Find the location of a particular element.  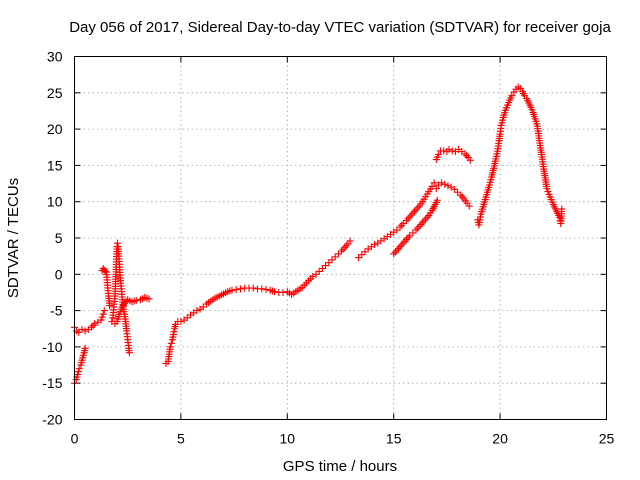

series-seg10 is located at coordinates (453, 154).